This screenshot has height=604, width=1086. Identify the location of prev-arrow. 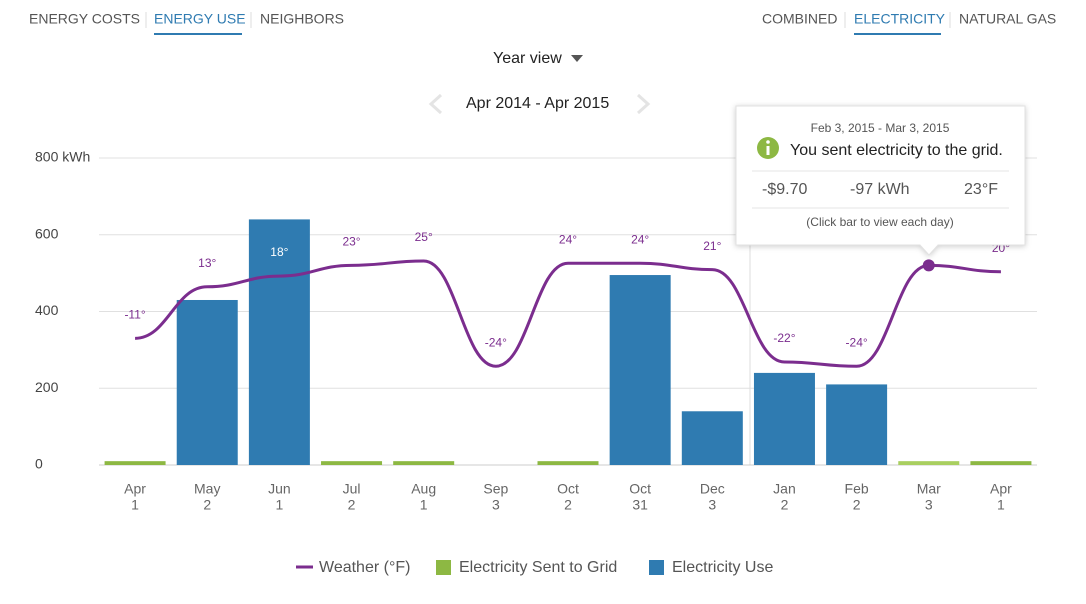
(435, 104).